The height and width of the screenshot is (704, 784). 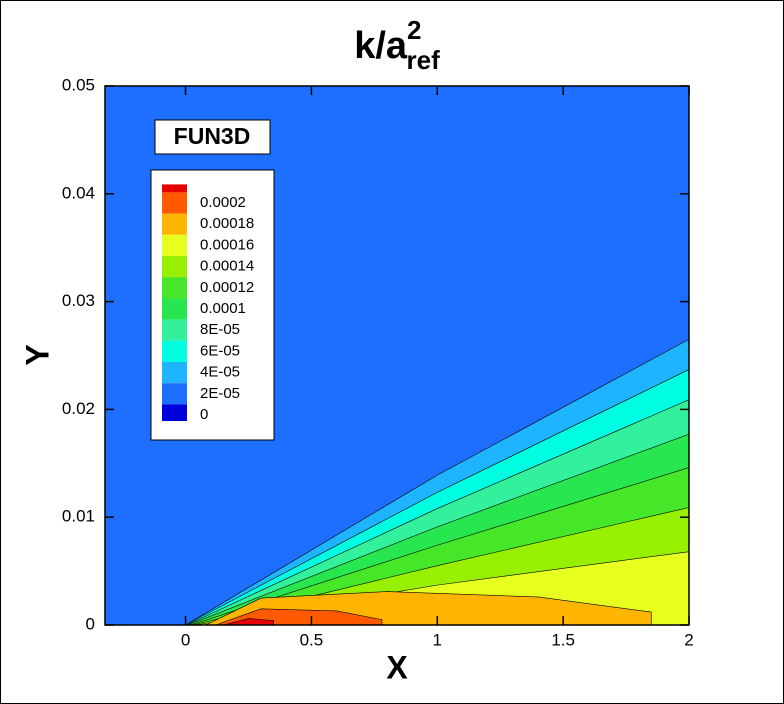 I want to click on legend-label: 0.00016, so click(x=227, y=244).